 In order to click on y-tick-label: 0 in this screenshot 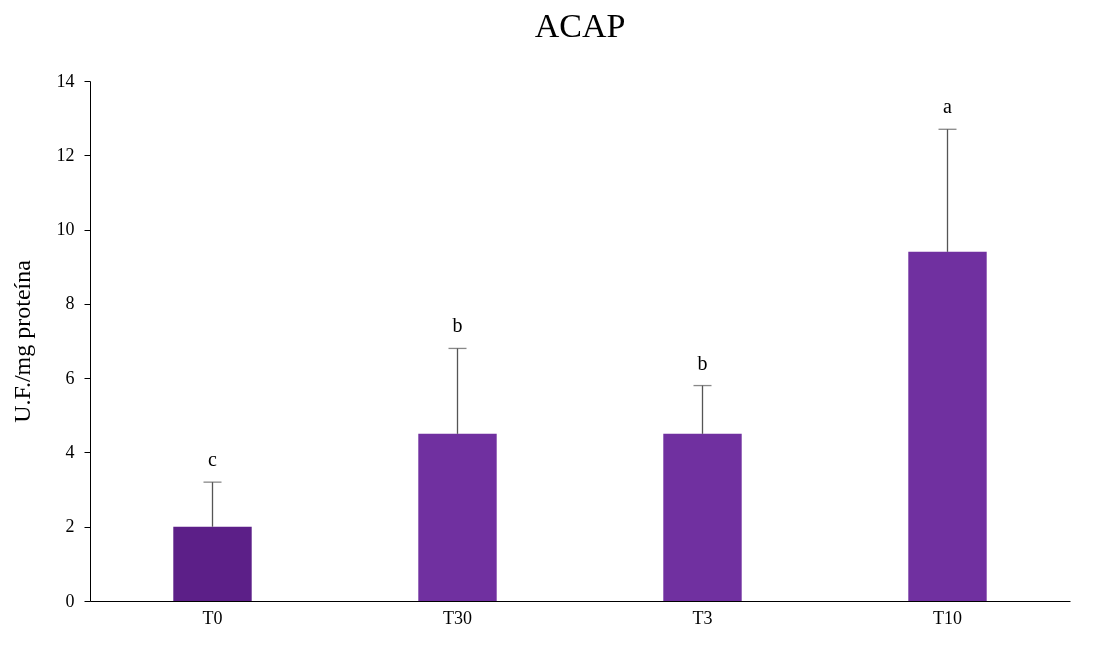, I will do `click(70, 600)`.